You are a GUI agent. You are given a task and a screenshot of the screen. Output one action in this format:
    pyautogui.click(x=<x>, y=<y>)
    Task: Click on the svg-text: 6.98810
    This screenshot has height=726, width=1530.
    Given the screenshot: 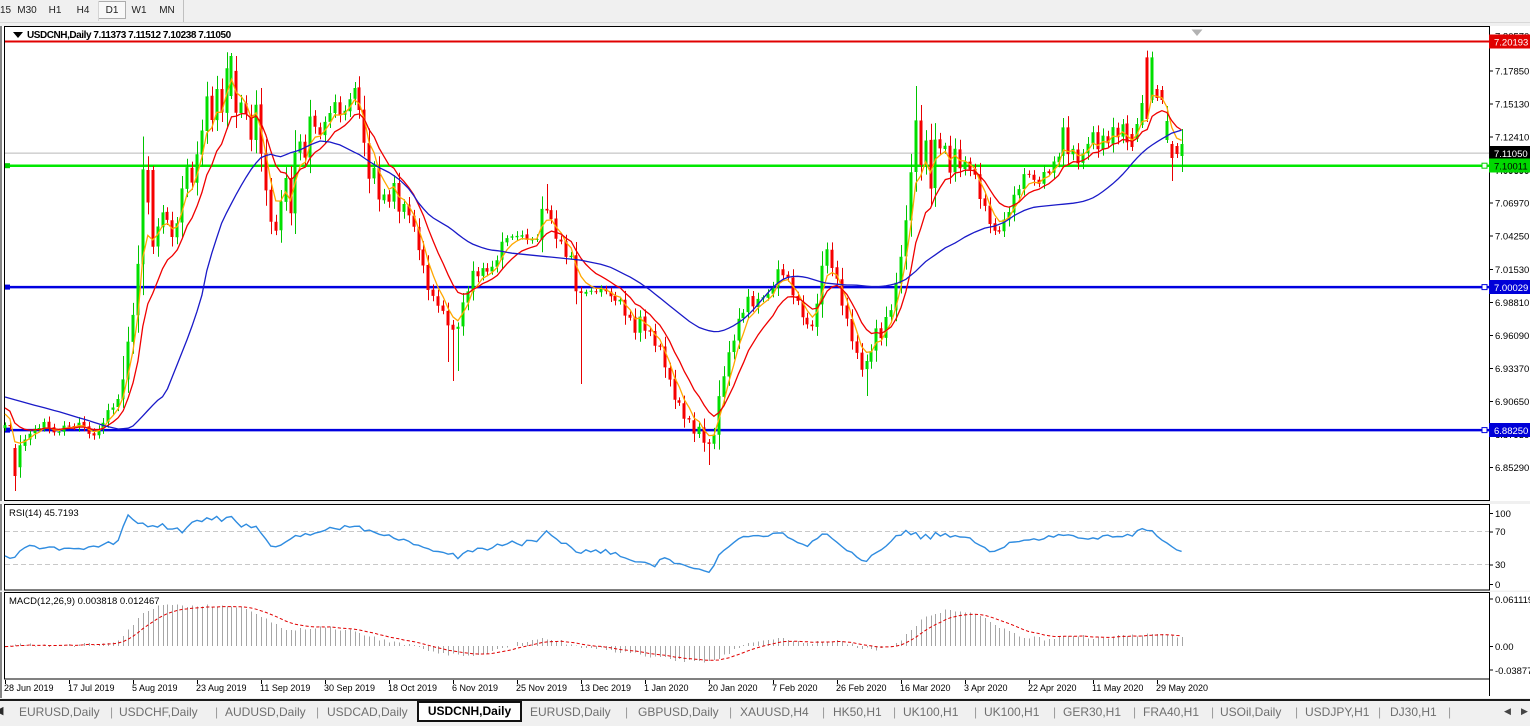 What is the action you would take?
    pyautogui.click(x=1512, y=303)
    